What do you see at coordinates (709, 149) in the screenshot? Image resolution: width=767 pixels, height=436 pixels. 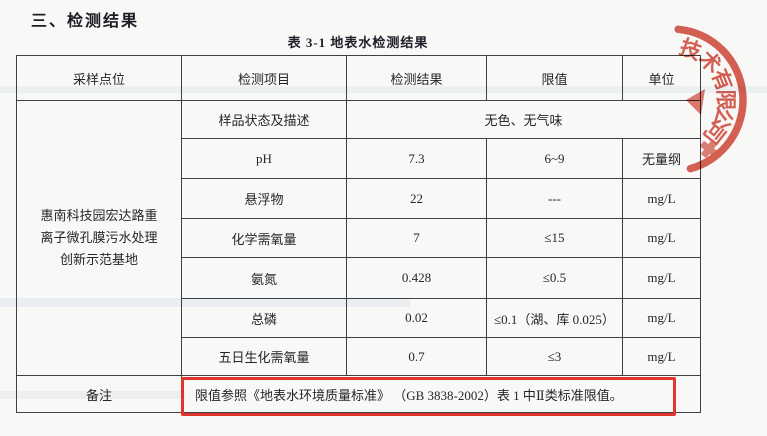 I see `stamp-inner-glyph` at bounding box center [709, 149].